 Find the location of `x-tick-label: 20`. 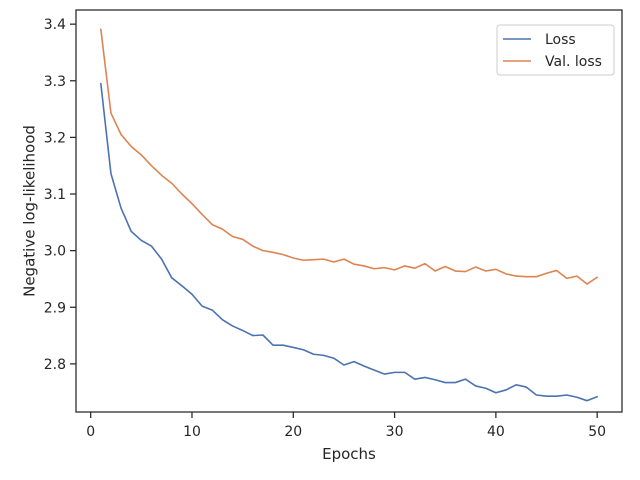

x-tick-label: 20 is located at coordinates (293, 432).